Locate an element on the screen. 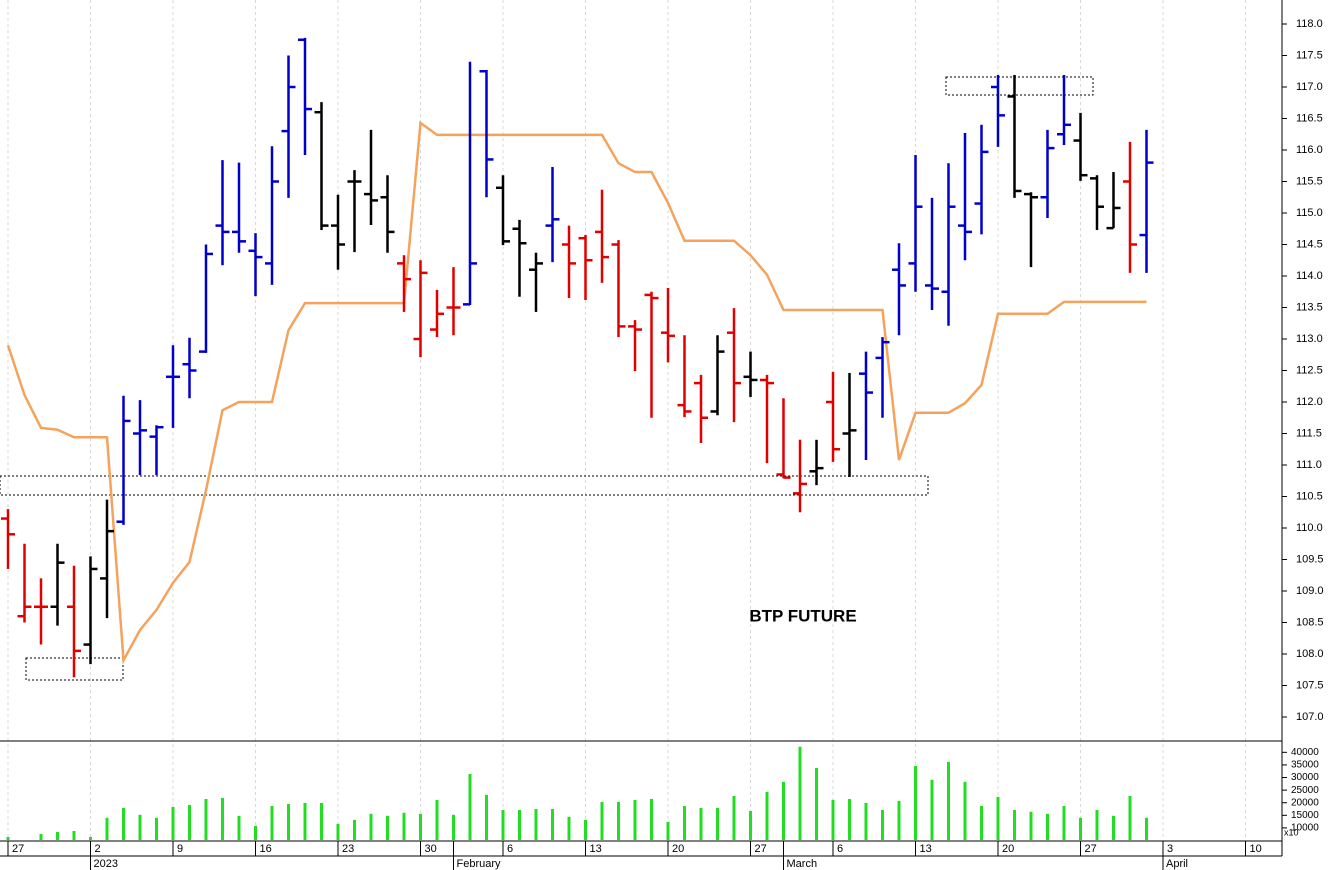 The height and width of the screenshot is (870, 1330). y-tick-label: 112.5 is located at coordinates (1309, 370).